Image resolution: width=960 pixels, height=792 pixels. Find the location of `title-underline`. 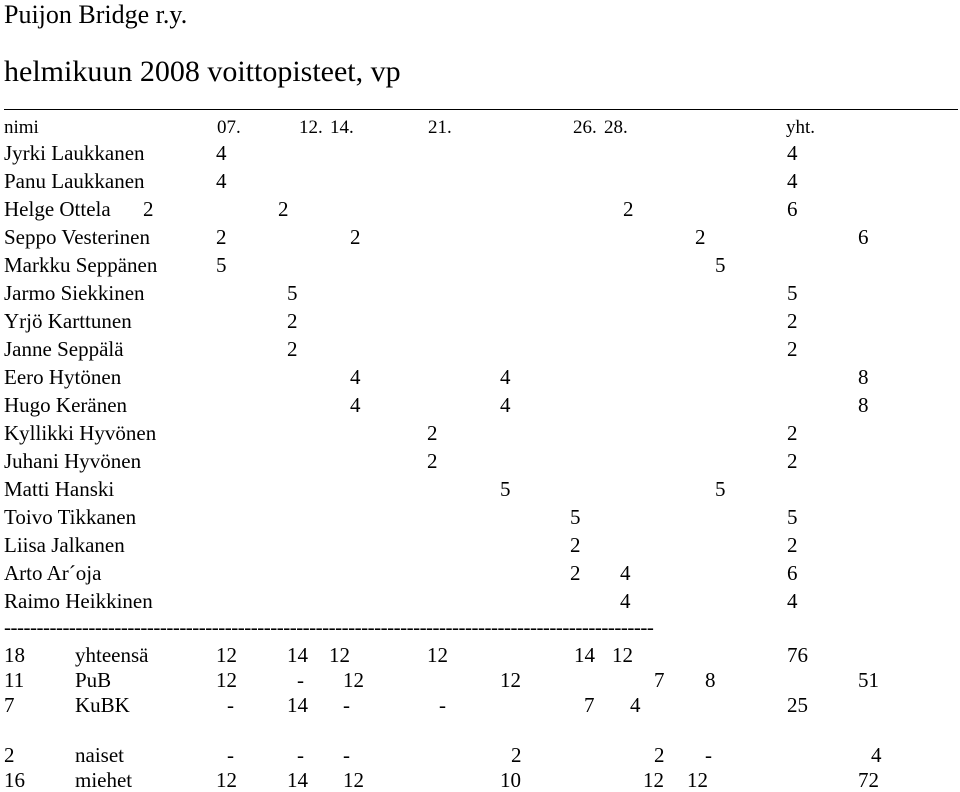

title-underline is located at coordinates (481, 109).